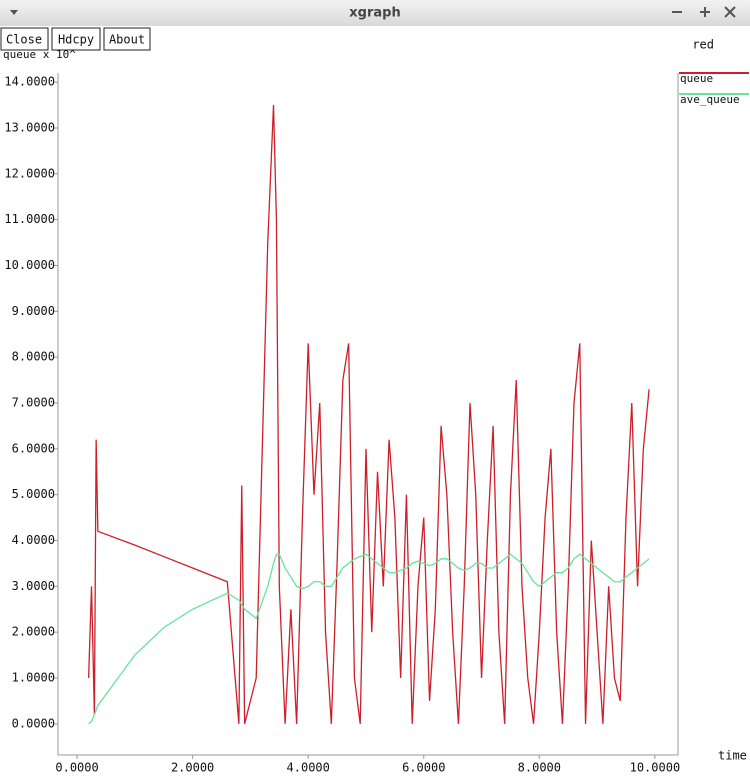 This screenshot has height=781, width=750. I want to click on x-tick-label: 8.0000, so click(539, 768).